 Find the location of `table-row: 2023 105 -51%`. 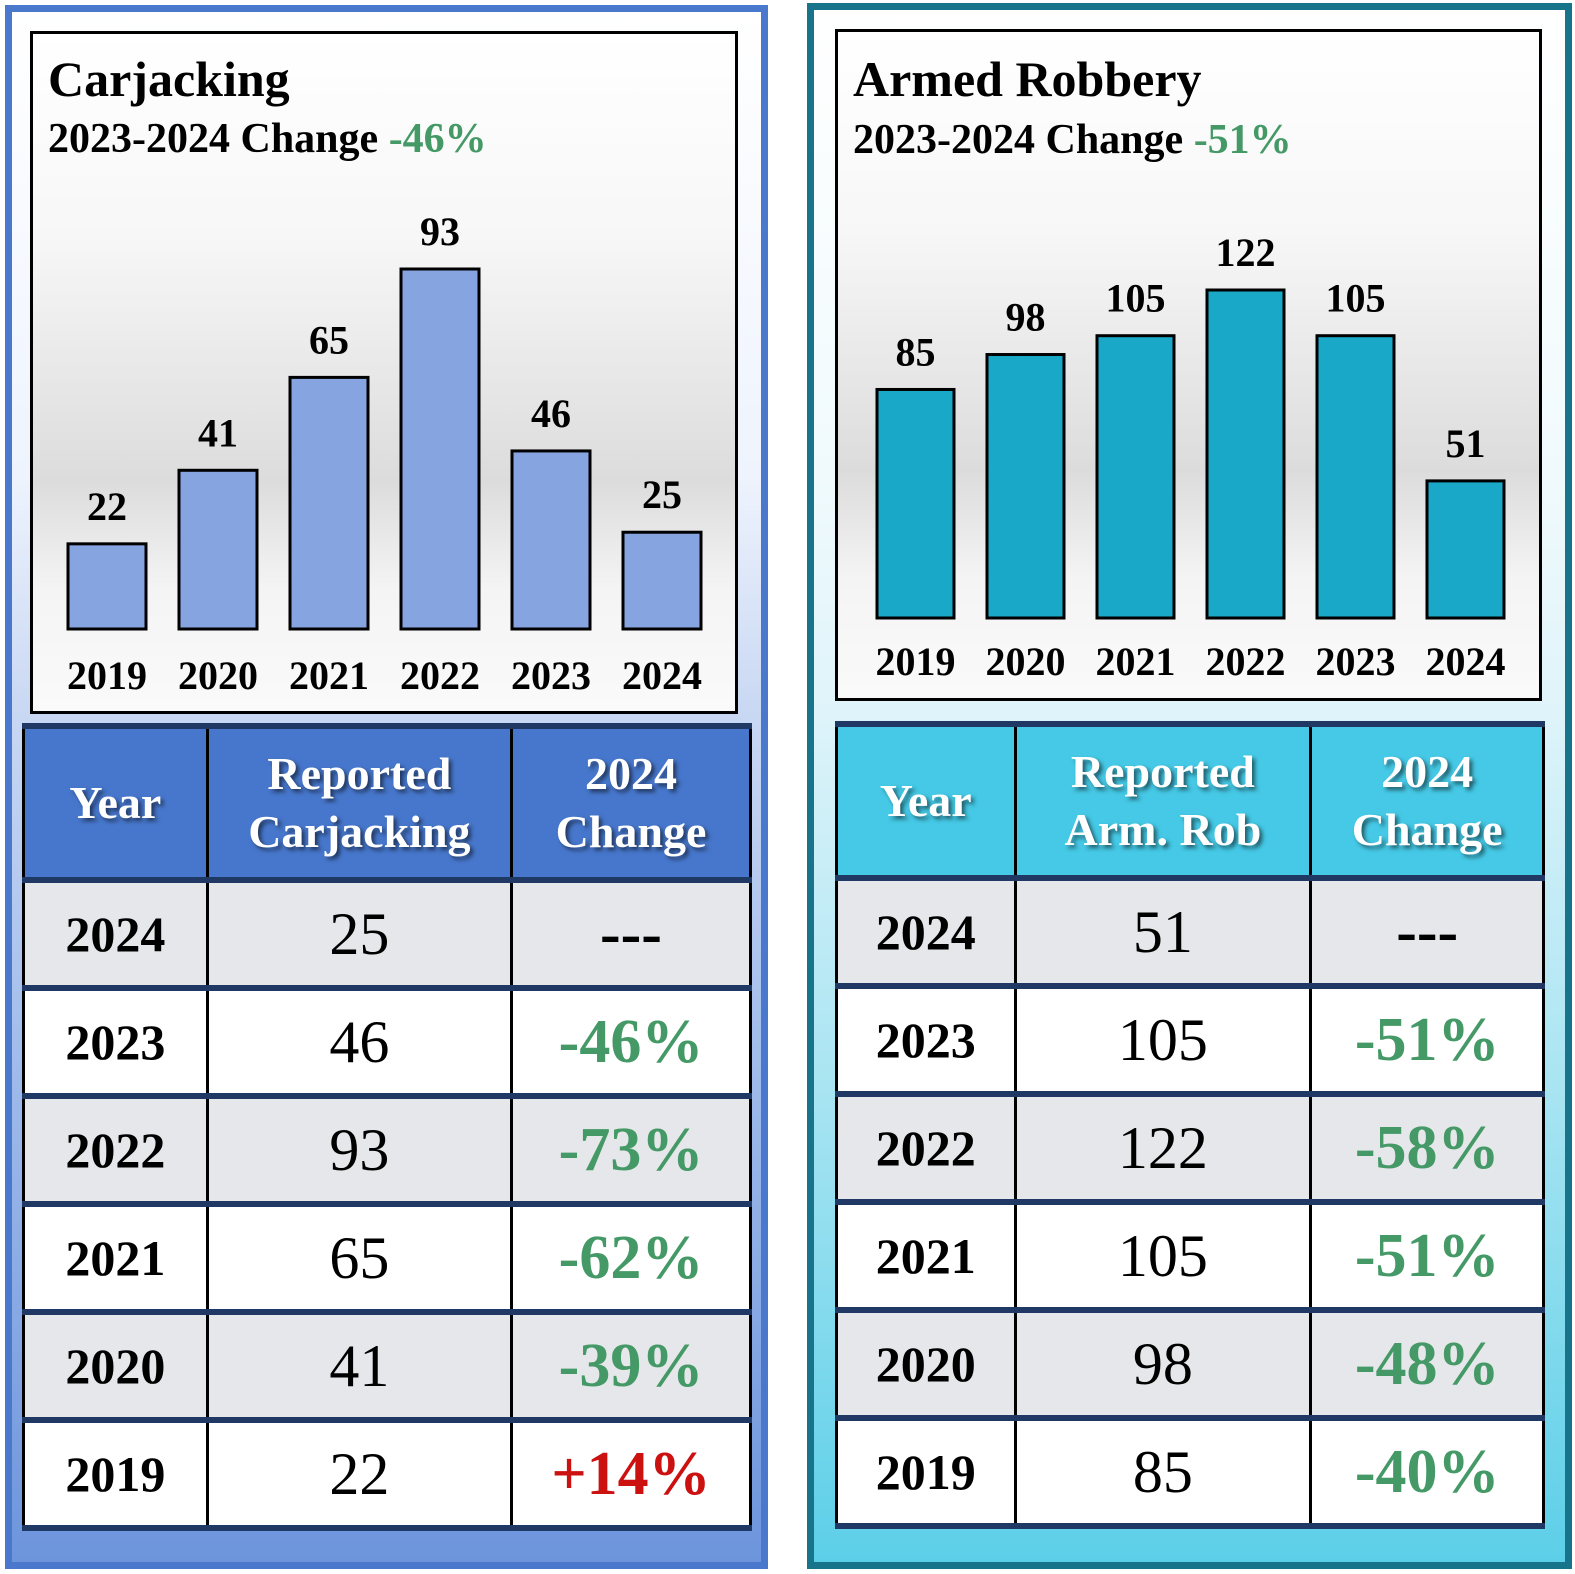

table-row: 2023 105 -51% is located at coordinates (1190, 1040).